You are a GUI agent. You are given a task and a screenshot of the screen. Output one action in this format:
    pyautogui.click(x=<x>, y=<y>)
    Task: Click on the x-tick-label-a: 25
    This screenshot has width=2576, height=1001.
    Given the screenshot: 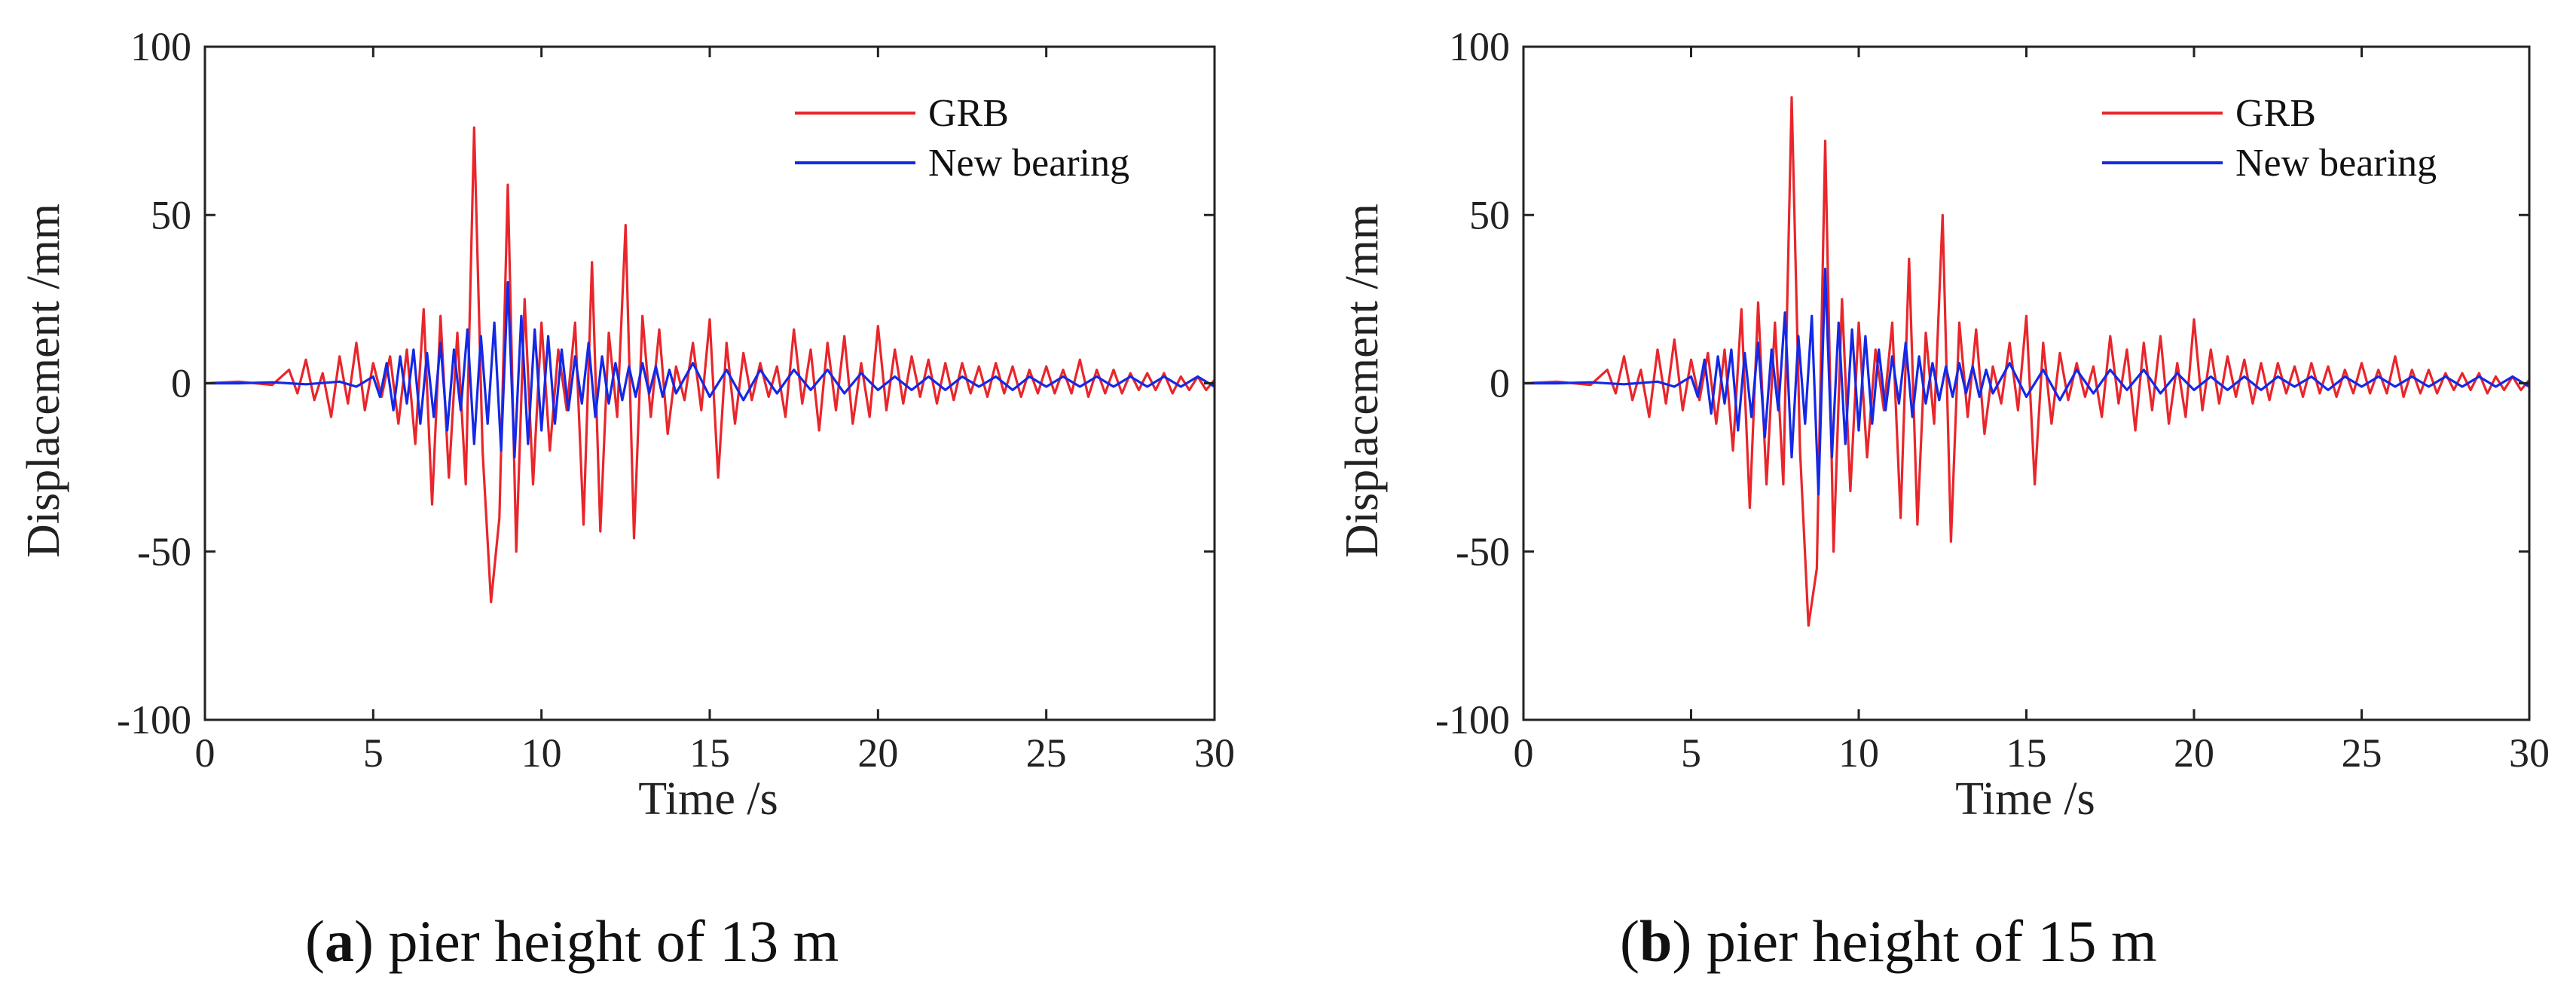 What is the action you would take?
    pyautogui.click(x=1046, y=753)
    